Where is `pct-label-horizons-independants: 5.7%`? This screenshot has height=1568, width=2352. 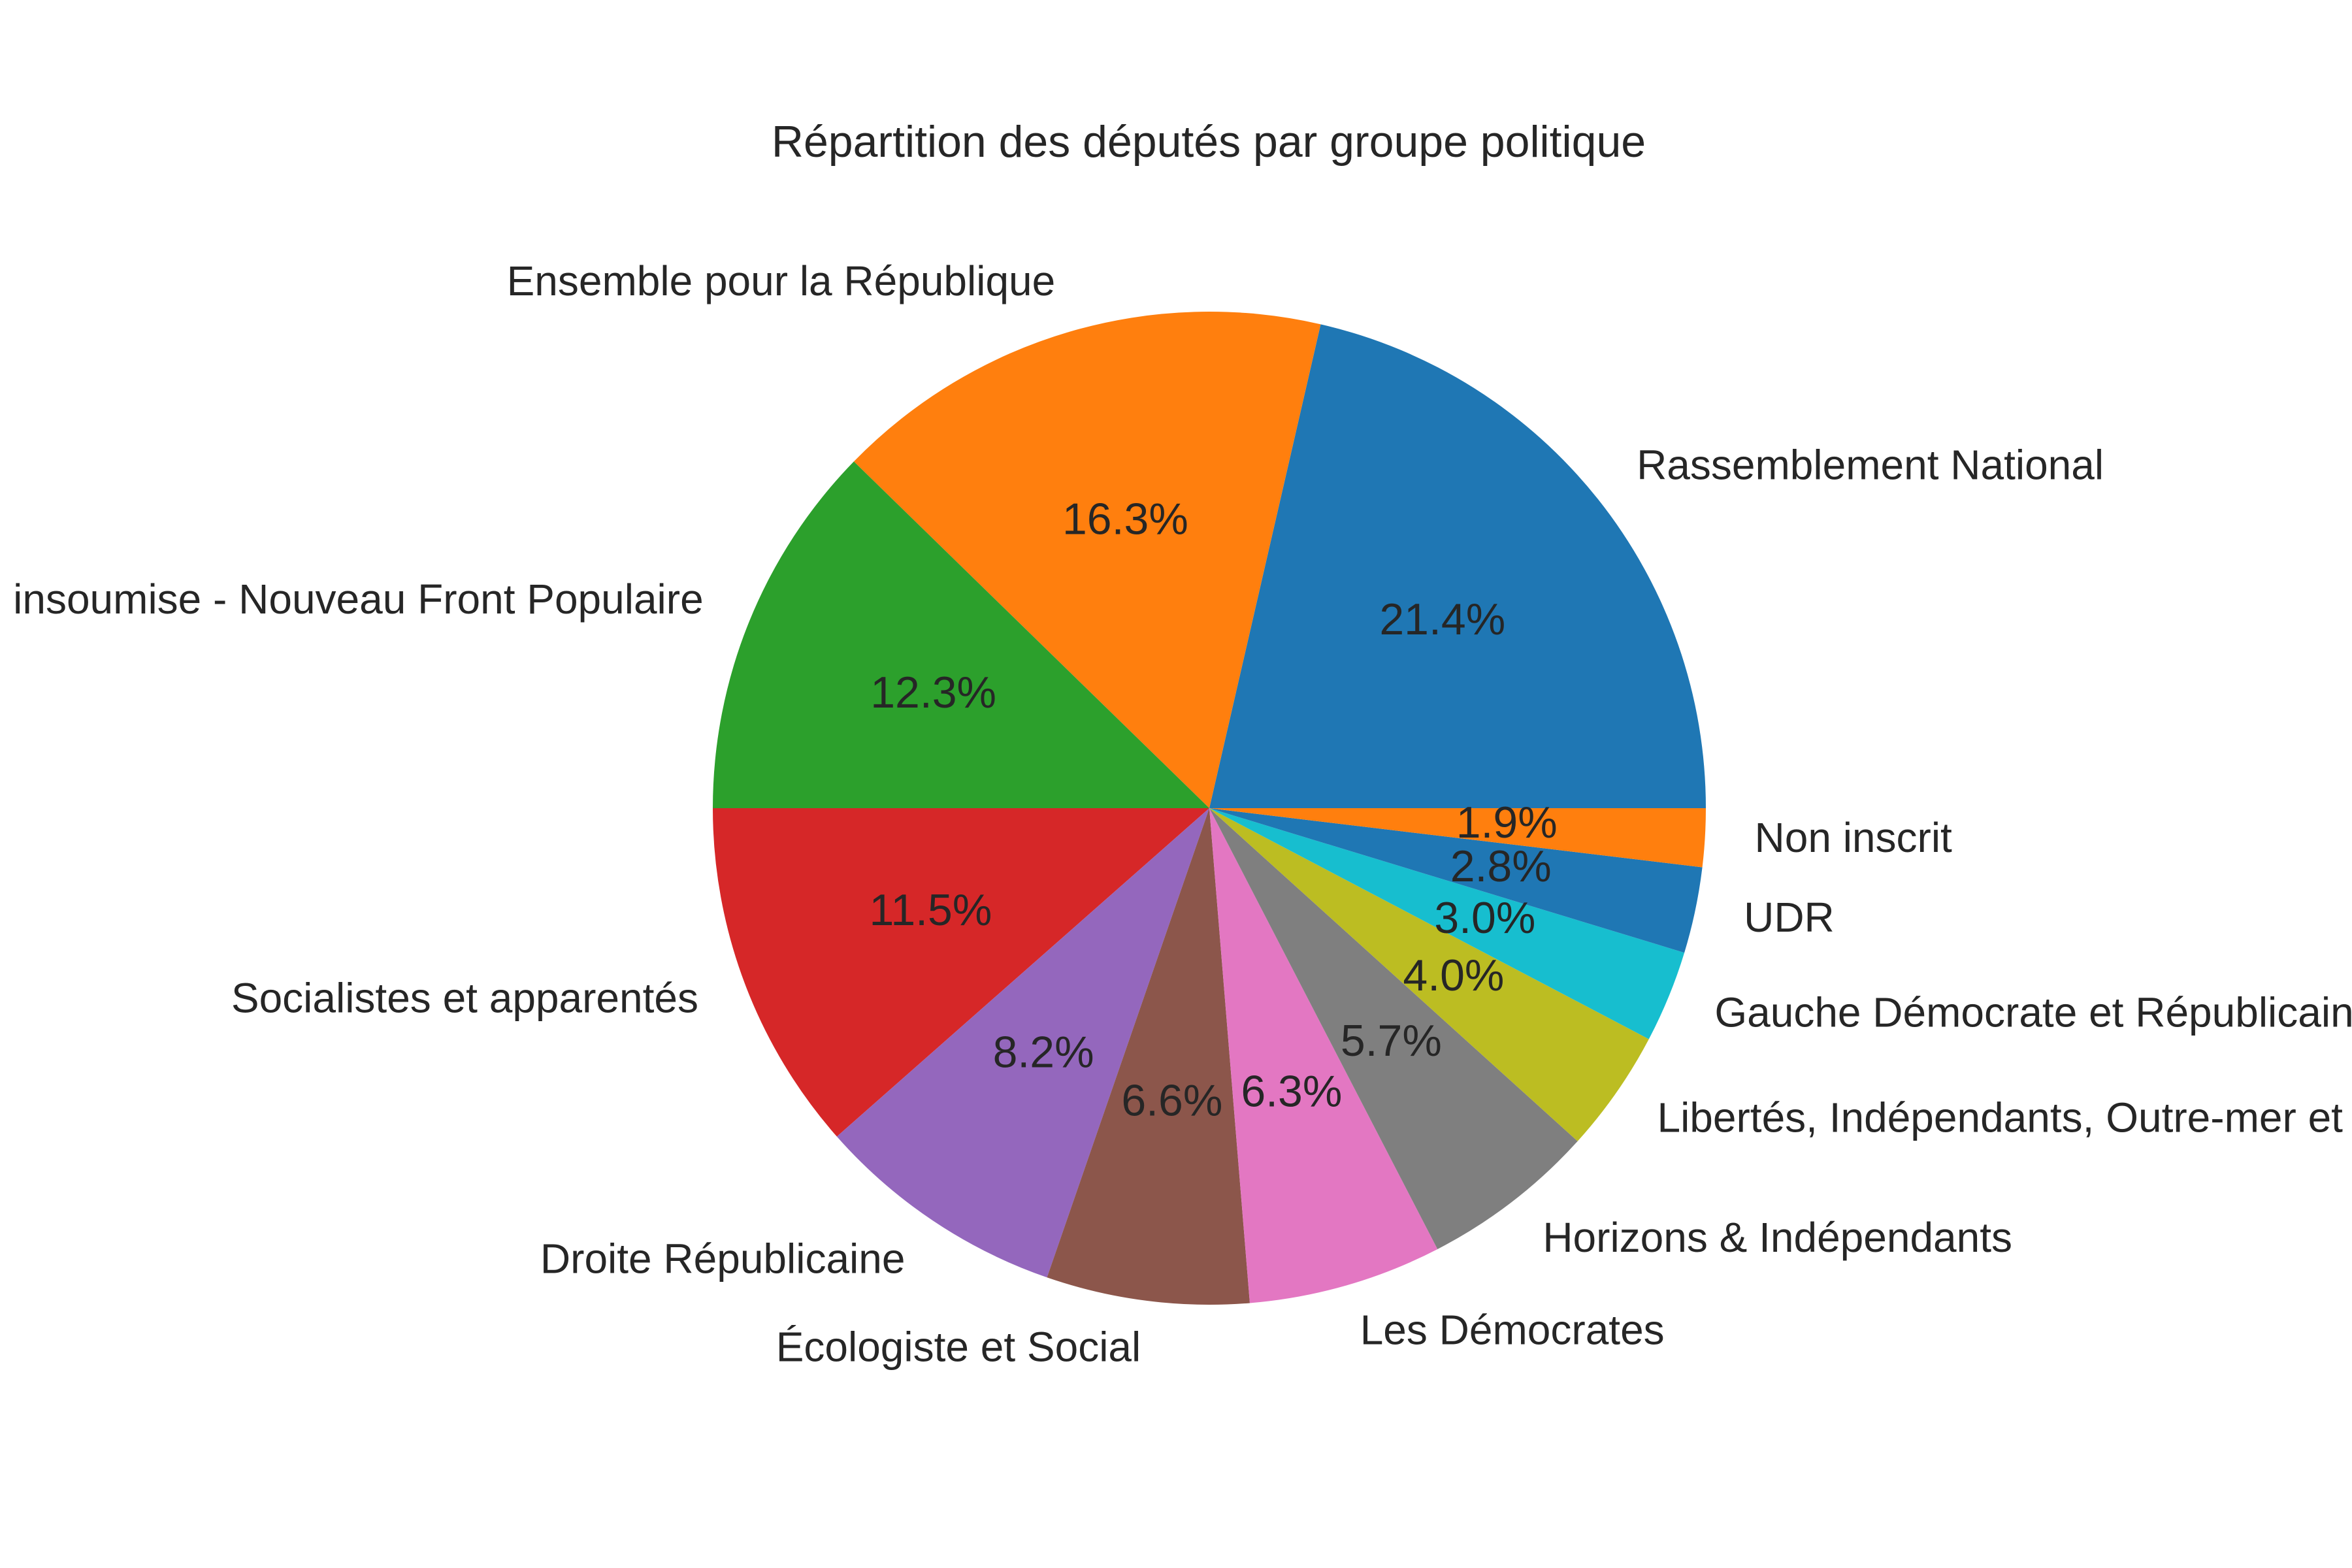
pct-label-horizons-independants: 5.7% is located at coordinates (1391, 1041).